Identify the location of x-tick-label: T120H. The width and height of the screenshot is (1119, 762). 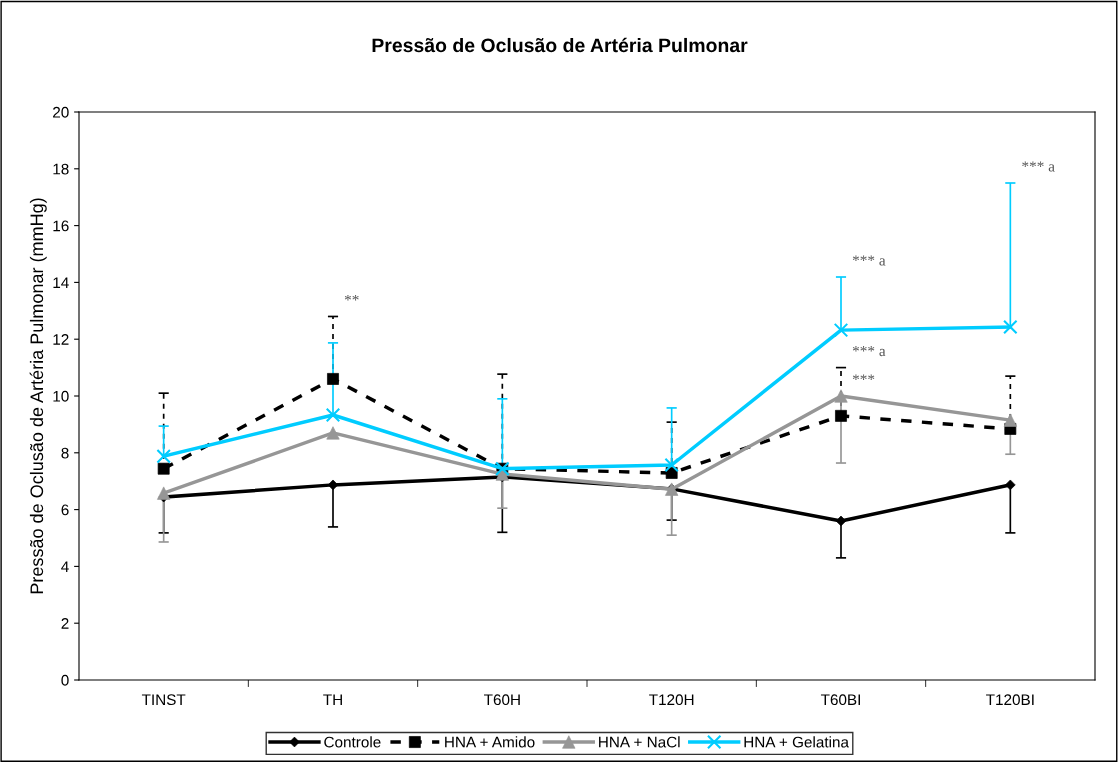
(671, 700).